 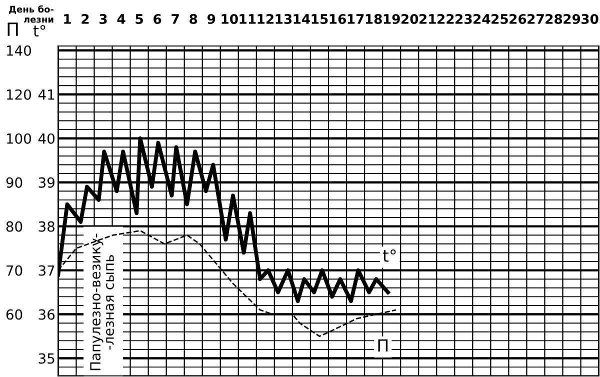 What do you see at coordinates (19, 50) in the screenshot?
I see `y3-tick-label: 140` at bounding box center [19, 50].